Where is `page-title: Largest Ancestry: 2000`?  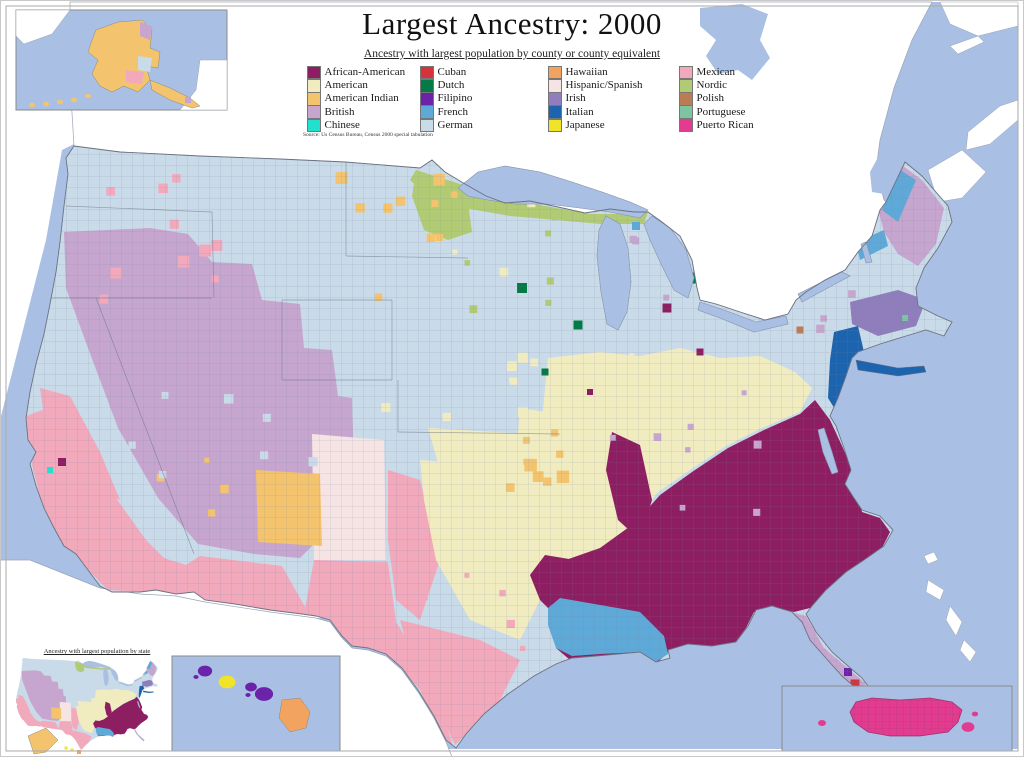
page-title: Largest Ancestry: 2000 is located at coordinates (512, 23).